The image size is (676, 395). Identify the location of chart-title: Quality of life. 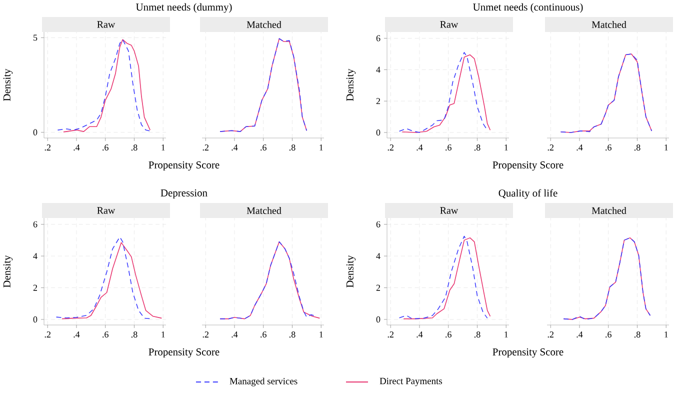
(528, 194).